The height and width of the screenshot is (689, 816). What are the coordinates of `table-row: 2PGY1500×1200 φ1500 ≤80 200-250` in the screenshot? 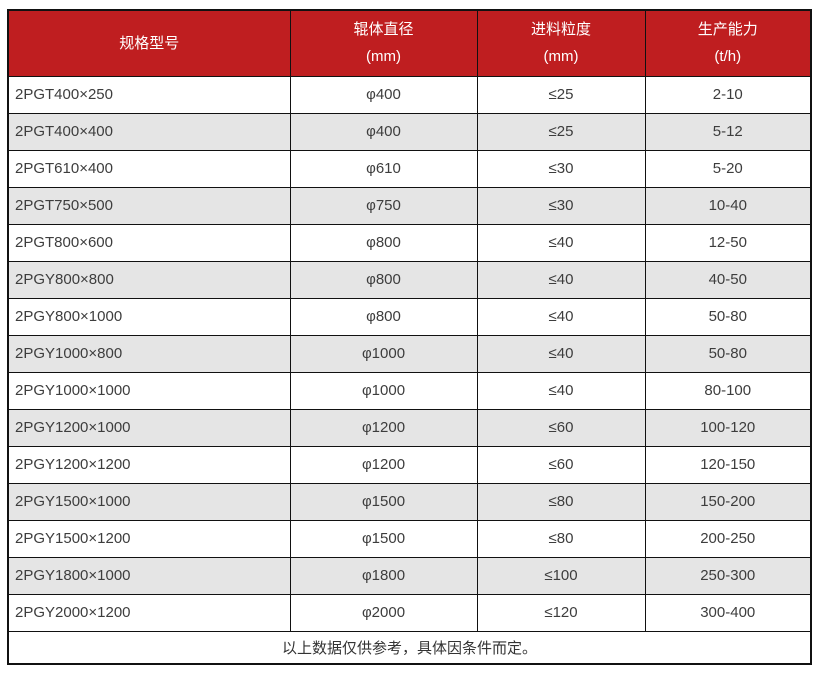 It's located at (409, 538).